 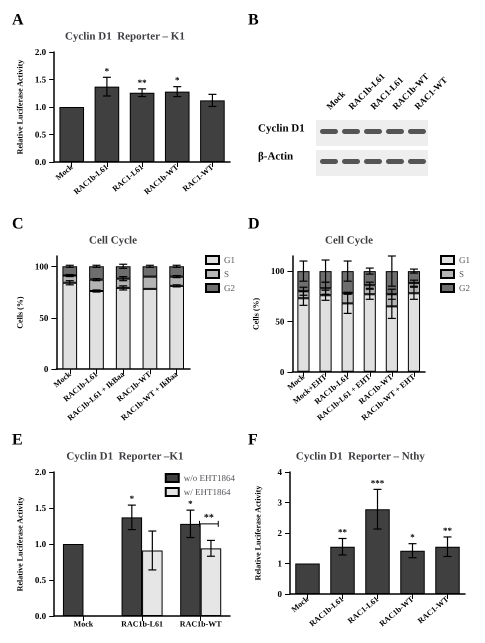 What do you see at coordinates (253, 20) in the screenshot?
I see `text: B` at bounding box center [253, 20].